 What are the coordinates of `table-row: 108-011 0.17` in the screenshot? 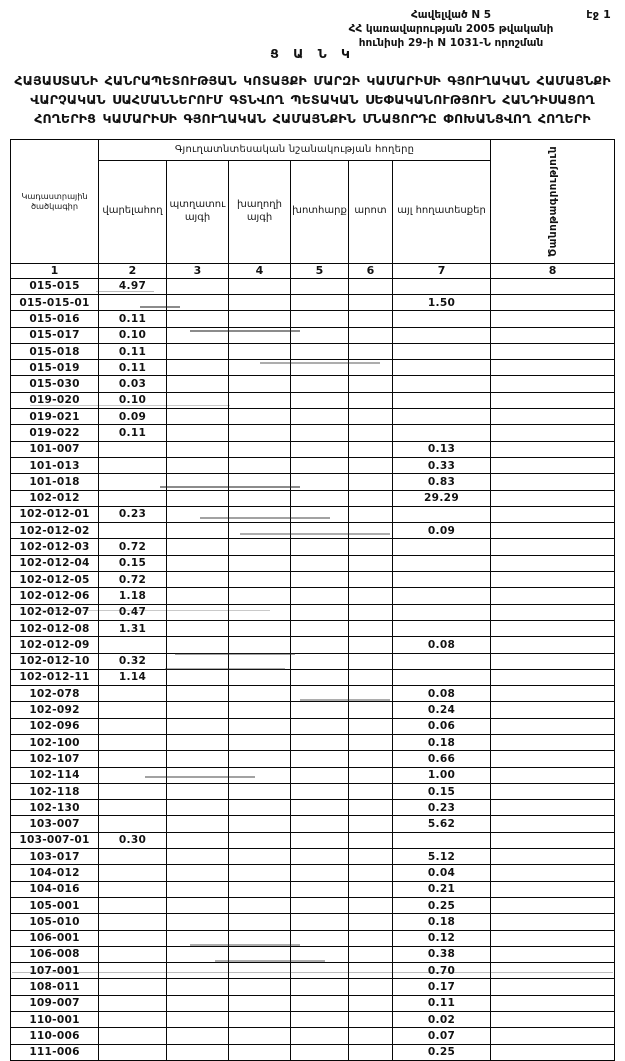 It's located at (313, 987).